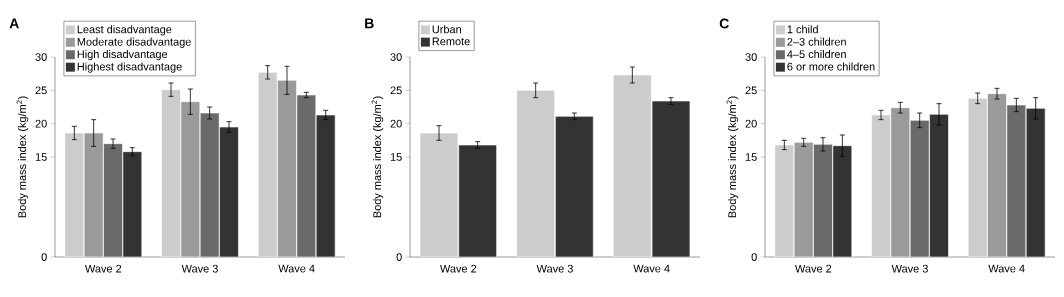  Describe the element at coordinates (816, 54) in the screenshot. I see `legend-label: 4–5 children` at that location.